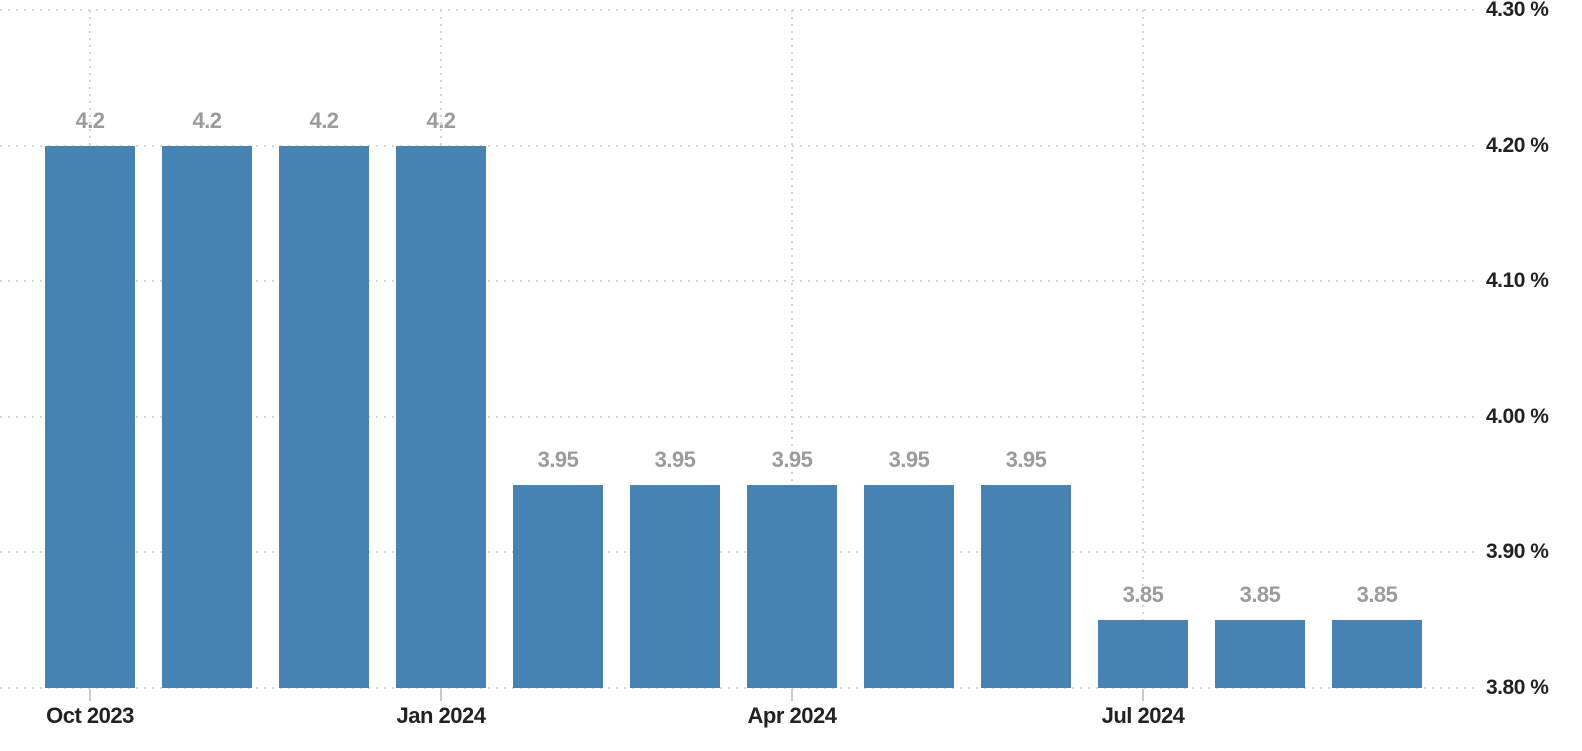 The width and height of the screenshot is (1582, 751). I want to click on y-tick-label: 4.20 %, so click(1517, 145).